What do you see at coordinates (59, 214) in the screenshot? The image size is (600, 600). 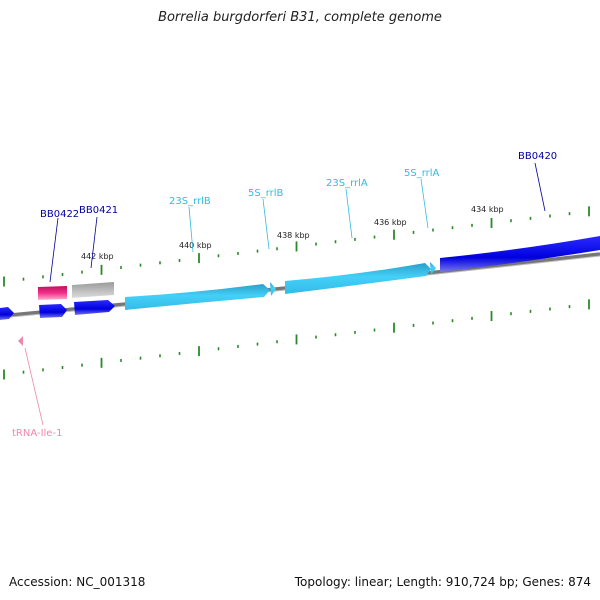 I see `label-bb0422: BB0422` at bounding box center [59, 214].